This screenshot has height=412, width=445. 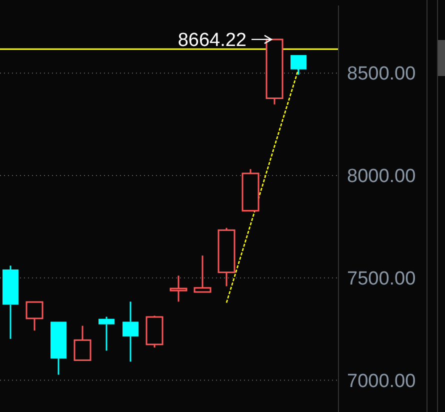 What do you see at coordinates (381, 381) in the screenshot?
I see `y-tick-label: 7000.00` at bounding box center [381, 381].